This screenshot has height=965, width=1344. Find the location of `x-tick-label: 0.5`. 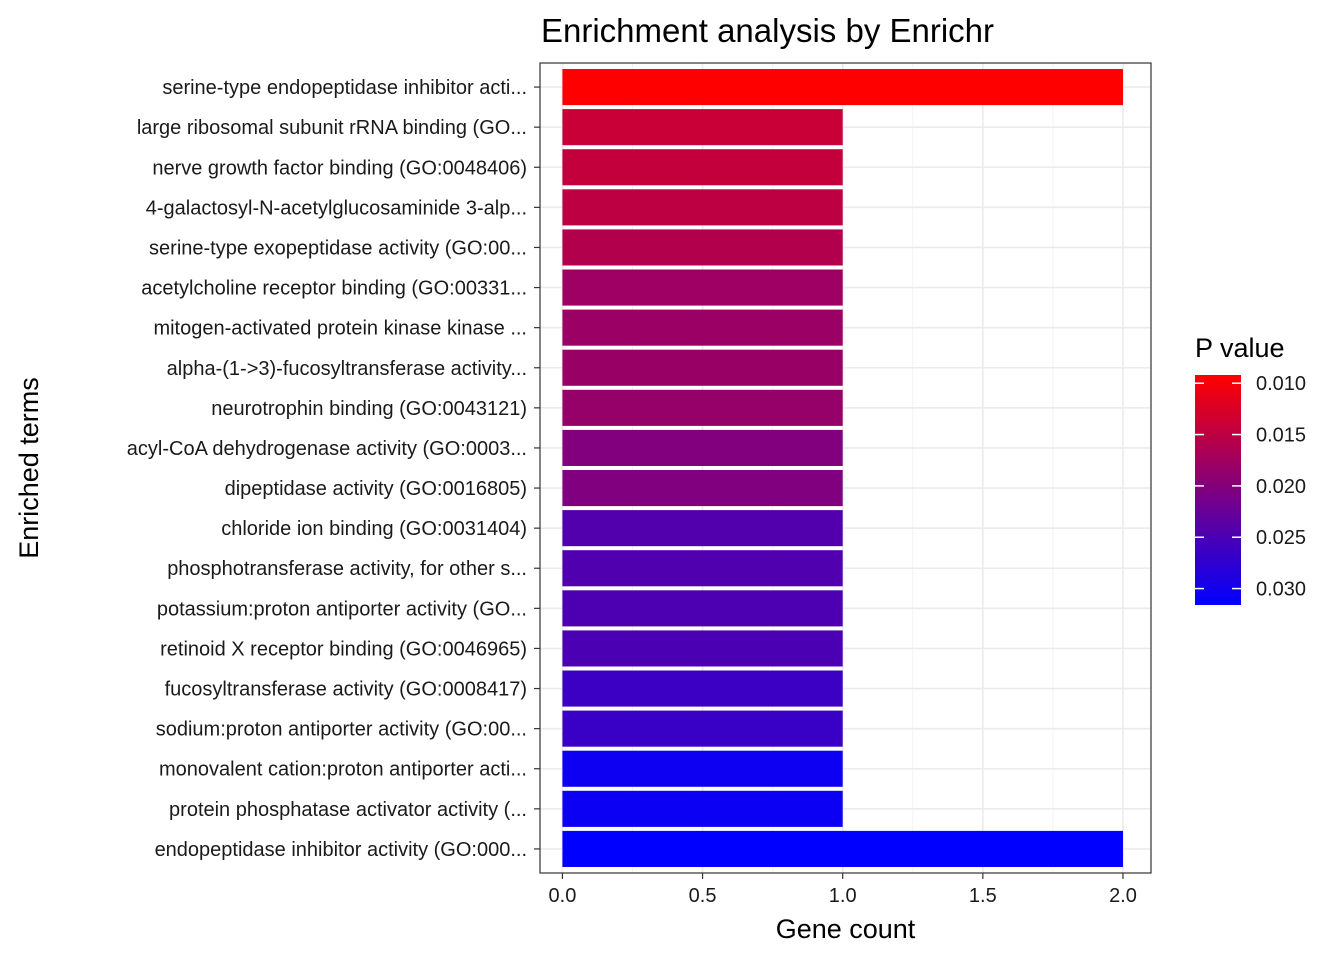

x-tick-label: 0.5 is located at coordinates (703, 896).